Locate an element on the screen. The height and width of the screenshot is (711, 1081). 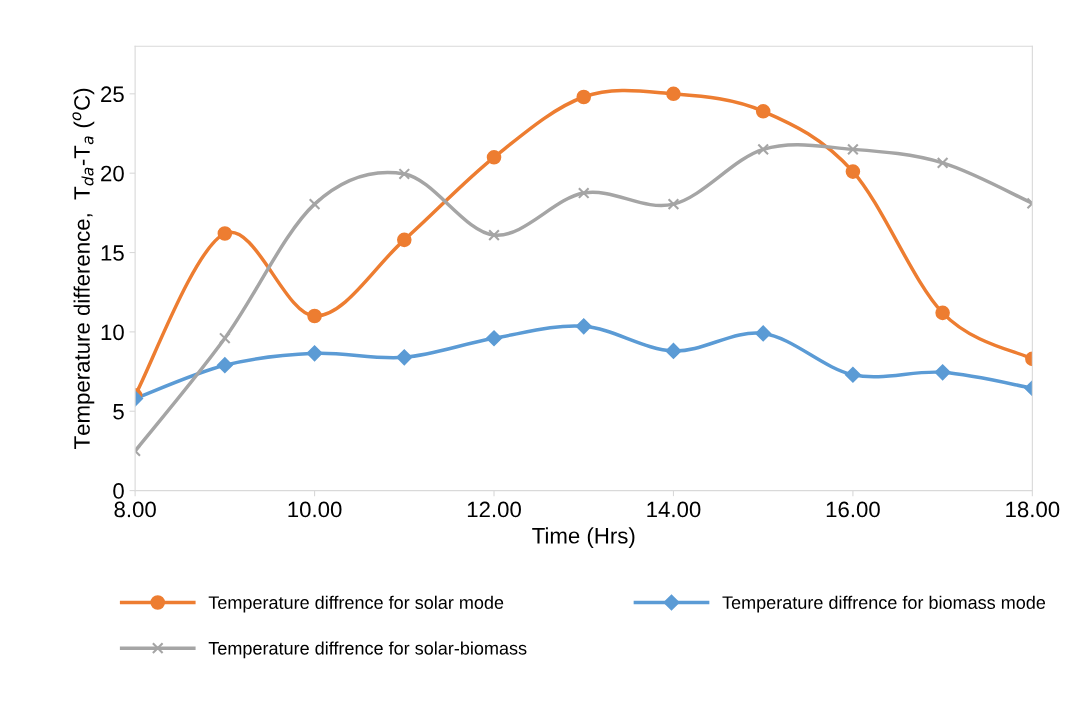
x-tick-label: 14.00 is located at coordinates (674, 509).